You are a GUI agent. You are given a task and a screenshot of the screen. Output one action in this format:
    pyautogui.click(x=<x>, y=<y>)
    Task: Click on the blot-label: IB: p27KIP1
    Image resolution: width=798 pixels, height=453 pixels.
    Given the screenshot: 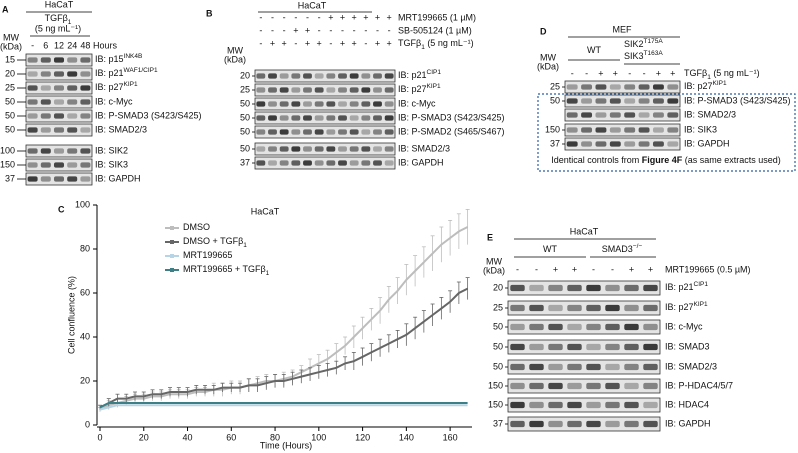 What is the action you would take?
    pyautogui.click(x=686, y=306)
    